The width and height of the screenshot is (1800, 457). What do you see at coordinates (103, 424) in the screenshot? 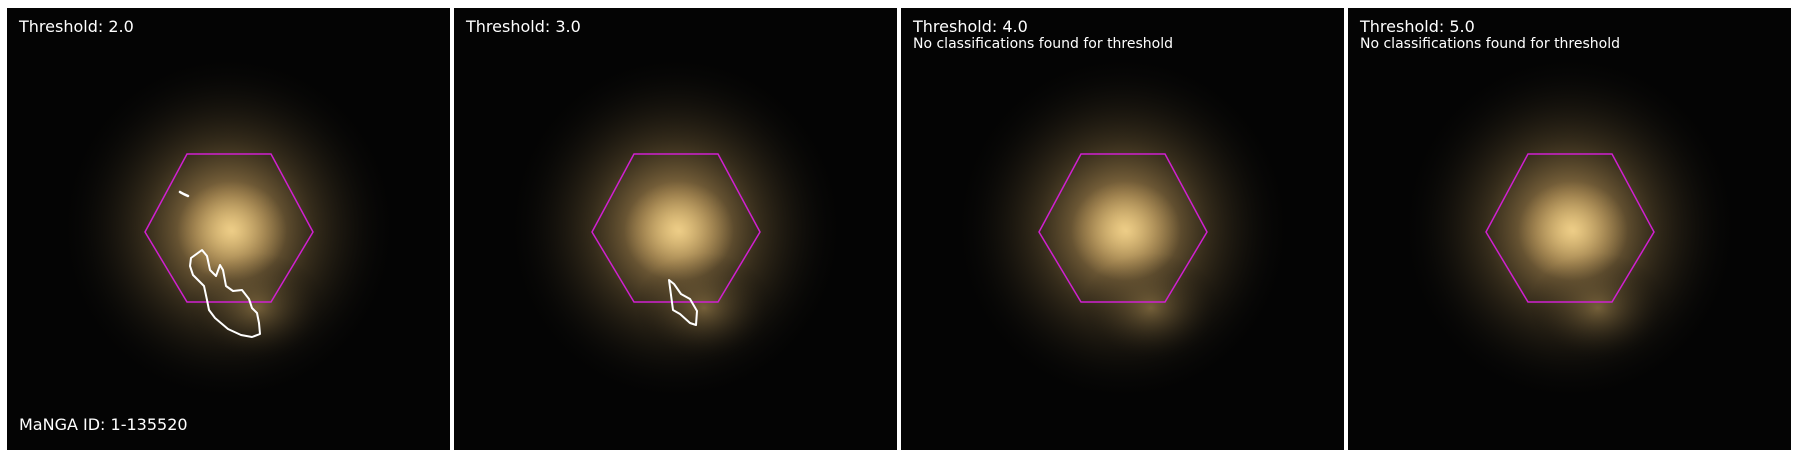
I see `manga-id-label: MaNGA ID: 1-135520` at bounding box center [103, 424].